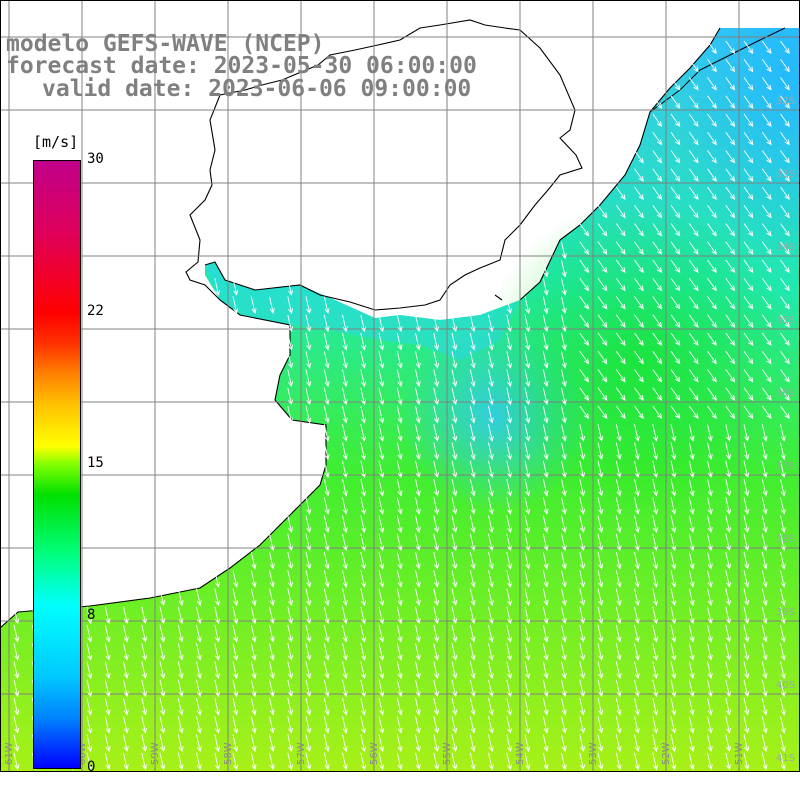 Image resolution: width=800 pixels, height=800 pixels. What do you see at coordinates (520, 753) in the screenshot?
I see `lon-label: 54W` at bounding box center [520, 753].